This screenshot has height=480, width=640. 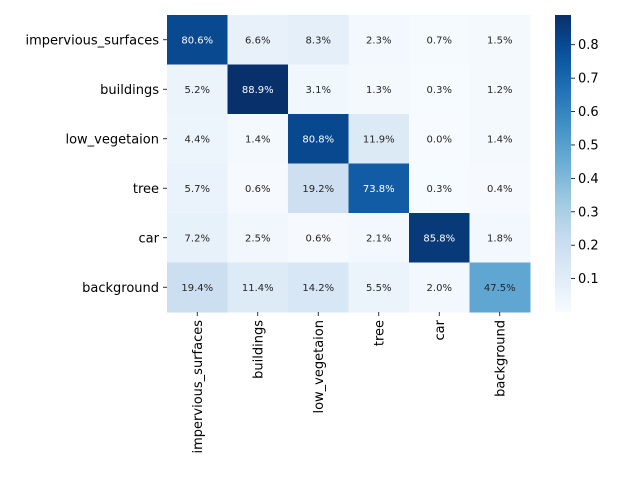 I want to click on colorbar-tick-label: 0.7, so click(x=588, y=79).